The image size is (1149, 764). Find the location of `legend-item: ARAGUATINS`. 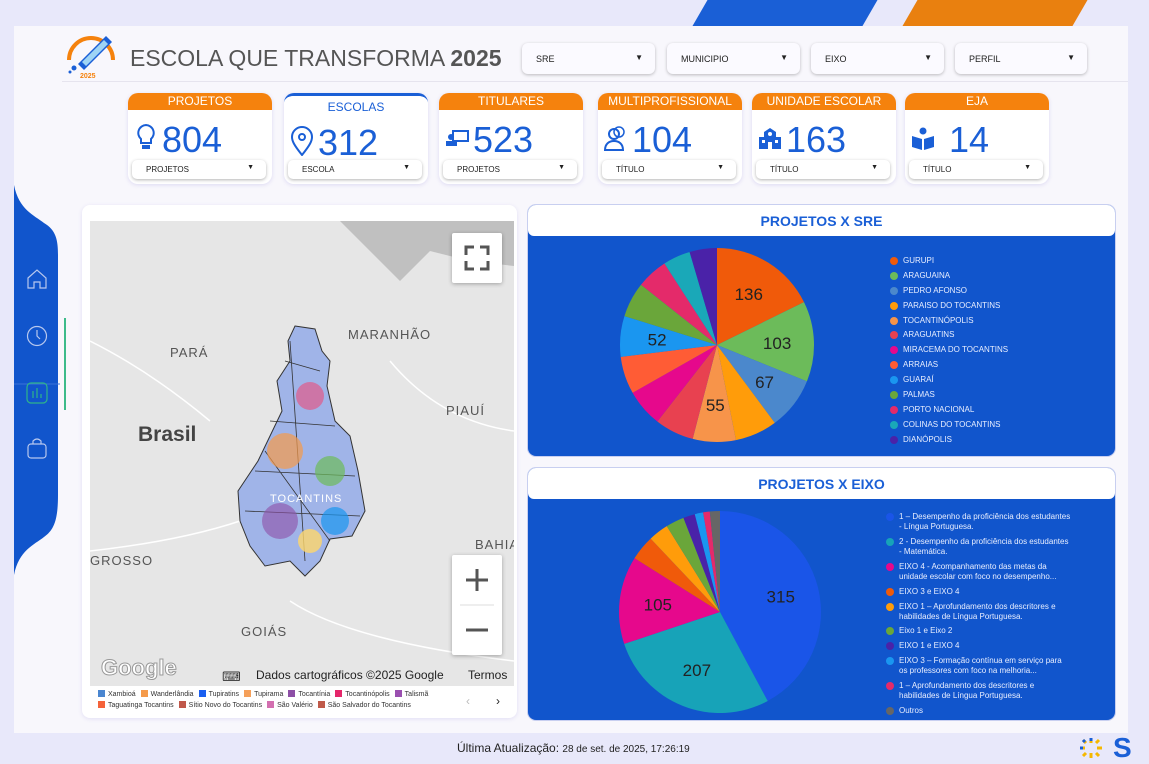

legend-item: ARAGUATINS is located at coordinates (949, 335).